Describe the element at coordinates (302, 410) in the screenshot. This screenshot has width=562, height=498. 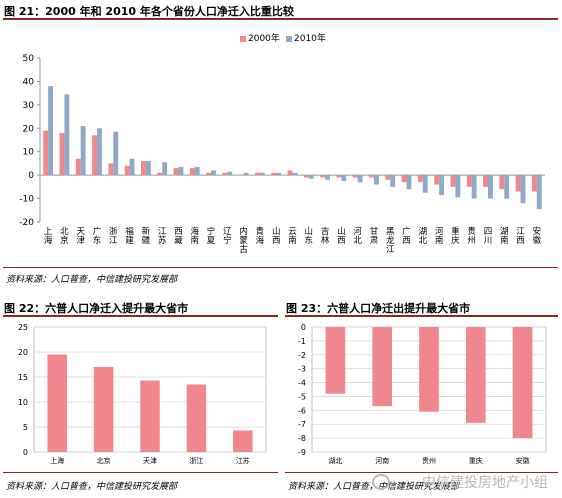
I see `y-tick-label-outflow: -6` at that location.